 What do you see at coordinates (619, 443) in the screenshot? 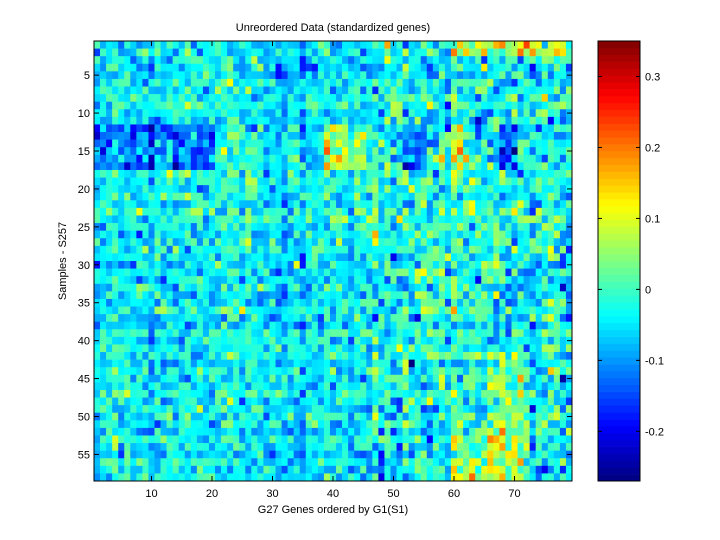
I see `colorbar-step` at bounding box center [619, 443].